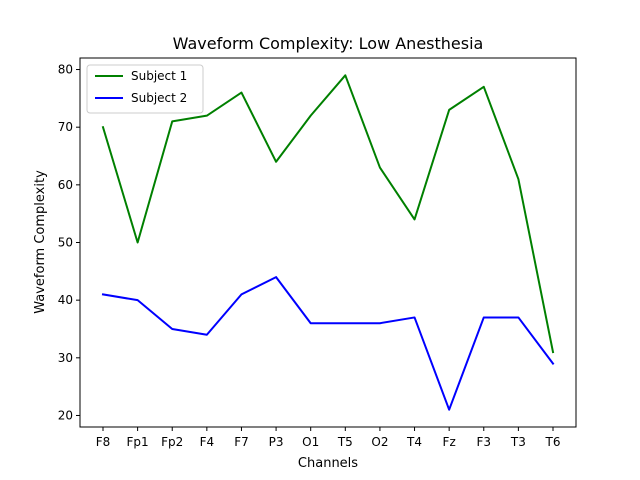  Describe the element at coordinates (145, 89) in the screenshot. I see `legend: Subject 1 Subject 2` at that location.